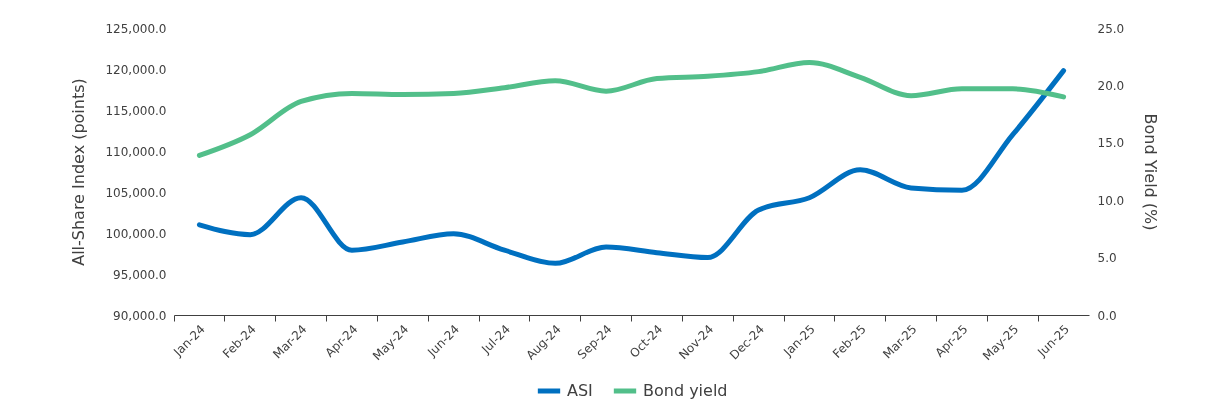  Describe the element at coordinates (136, 233) in the screenshot. I see `y-tick-label: 100,000.0` at that location.